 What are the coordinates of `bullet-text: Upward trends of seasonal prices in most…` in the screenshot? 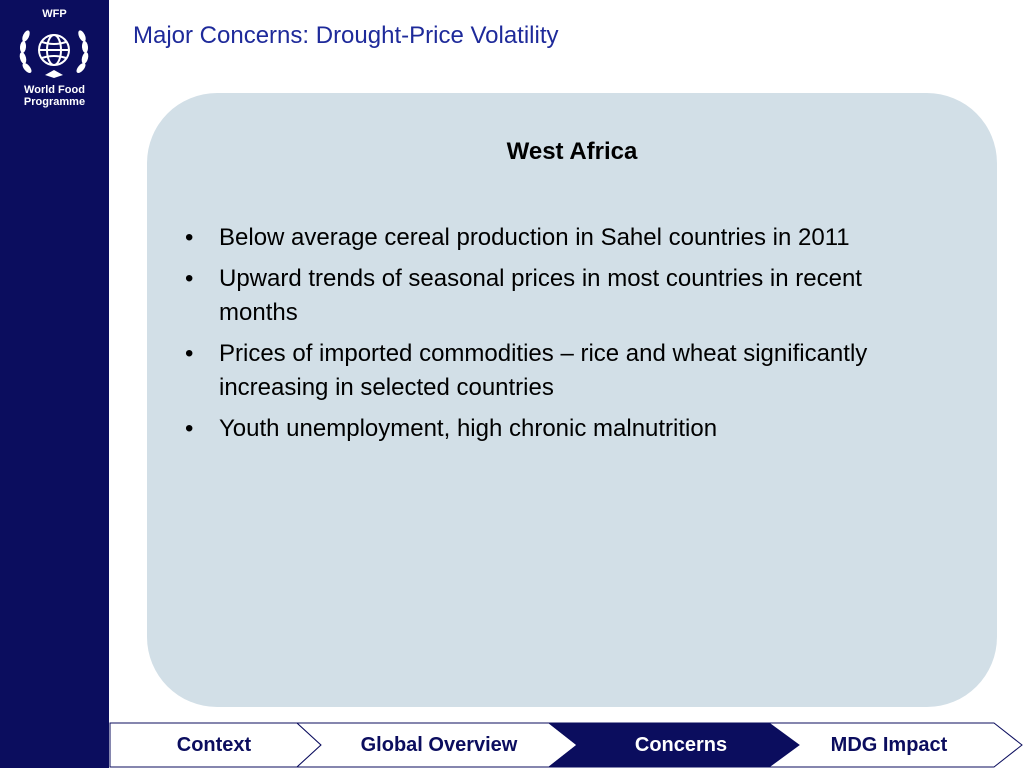 It's located at (540, 295).